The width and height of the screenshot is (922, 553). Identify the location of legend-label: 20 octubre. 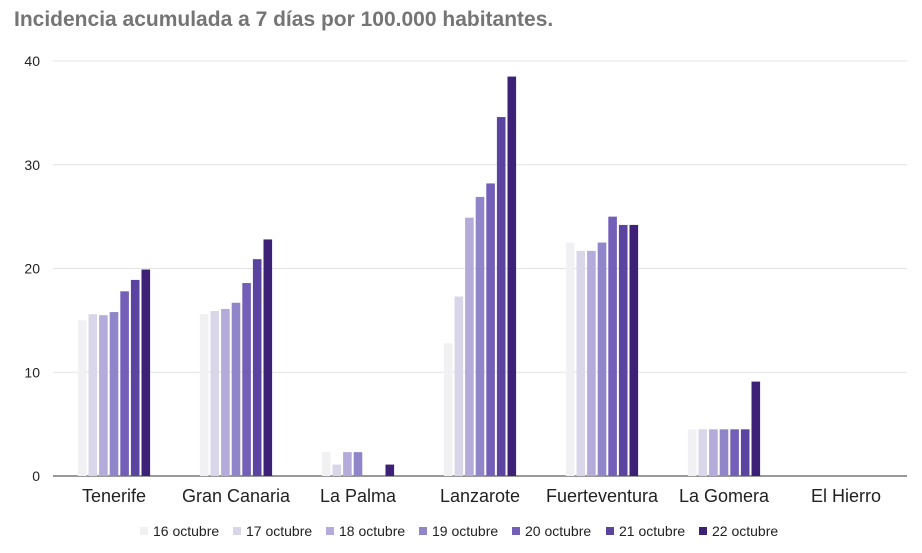
(558, 531).